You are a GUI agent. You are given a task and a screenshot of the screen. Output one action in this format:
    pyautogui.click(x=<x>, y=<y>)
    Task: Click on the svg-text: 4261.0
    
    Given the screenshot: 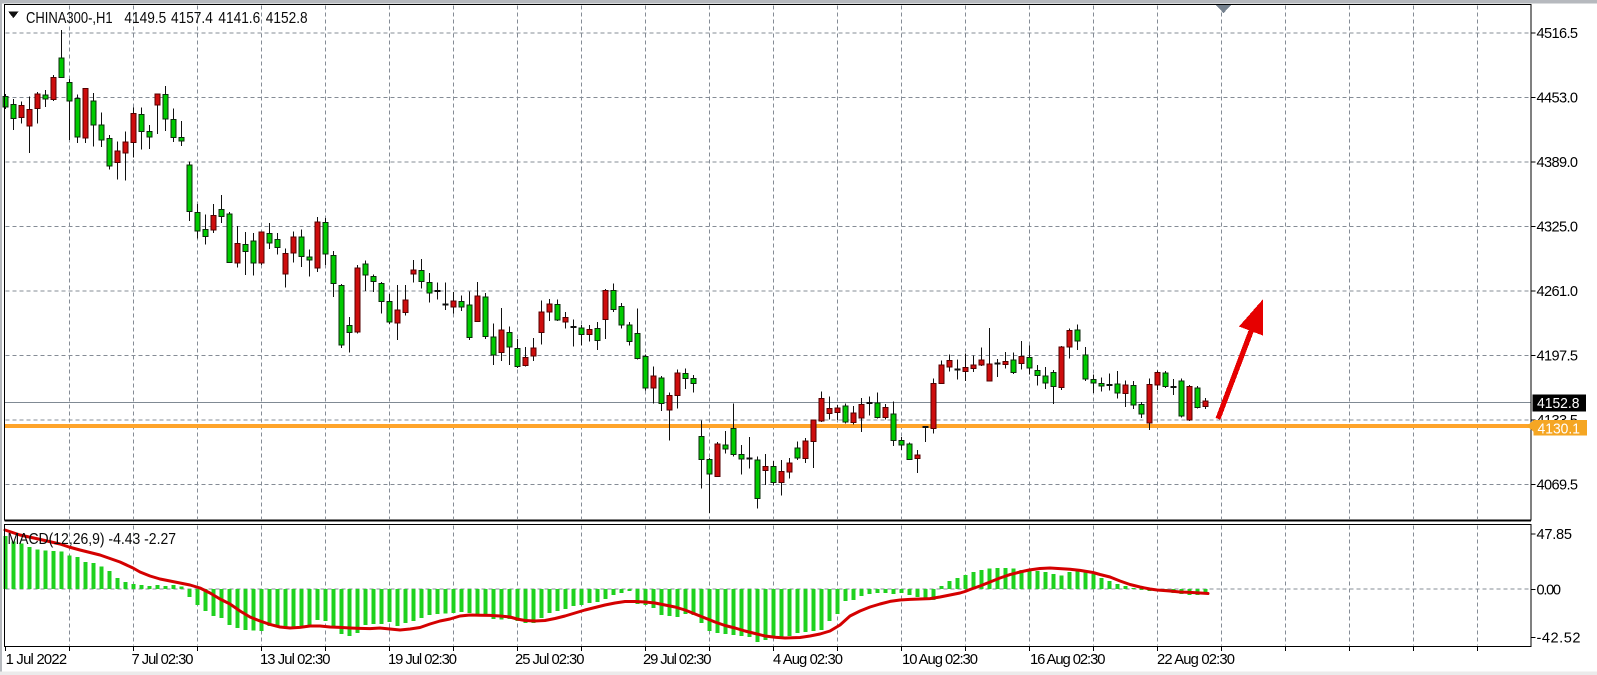 What is the action you would take?
    pyautogui.click(x=1558, y=292)
    